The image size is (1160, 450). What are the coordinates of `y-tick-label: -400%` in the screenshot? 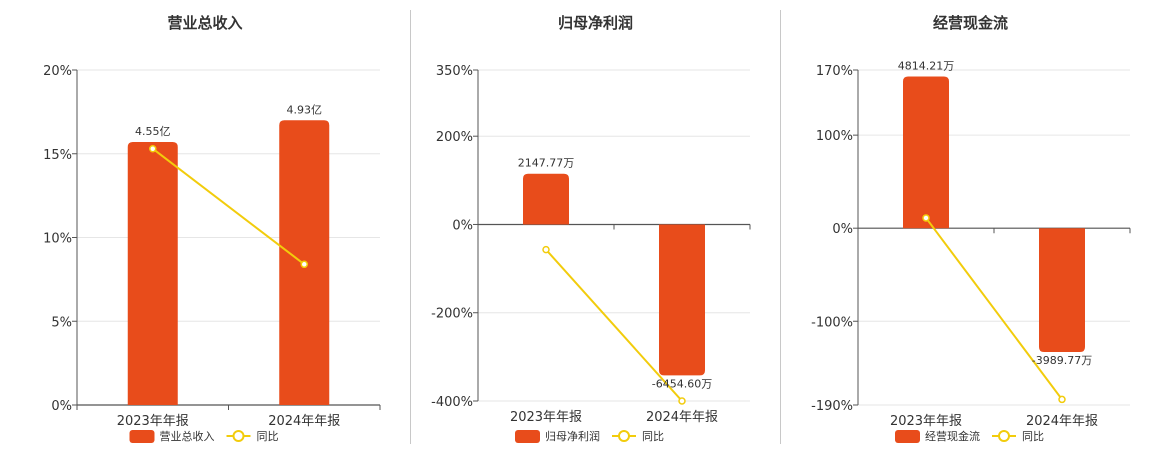 It's located at (452, 402).